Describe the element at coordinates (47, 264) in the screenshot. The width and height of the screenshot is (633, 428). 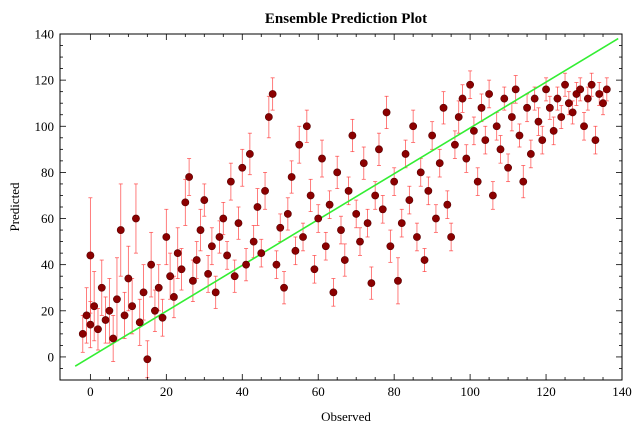
I see `y-tick-label: 40` at that location.